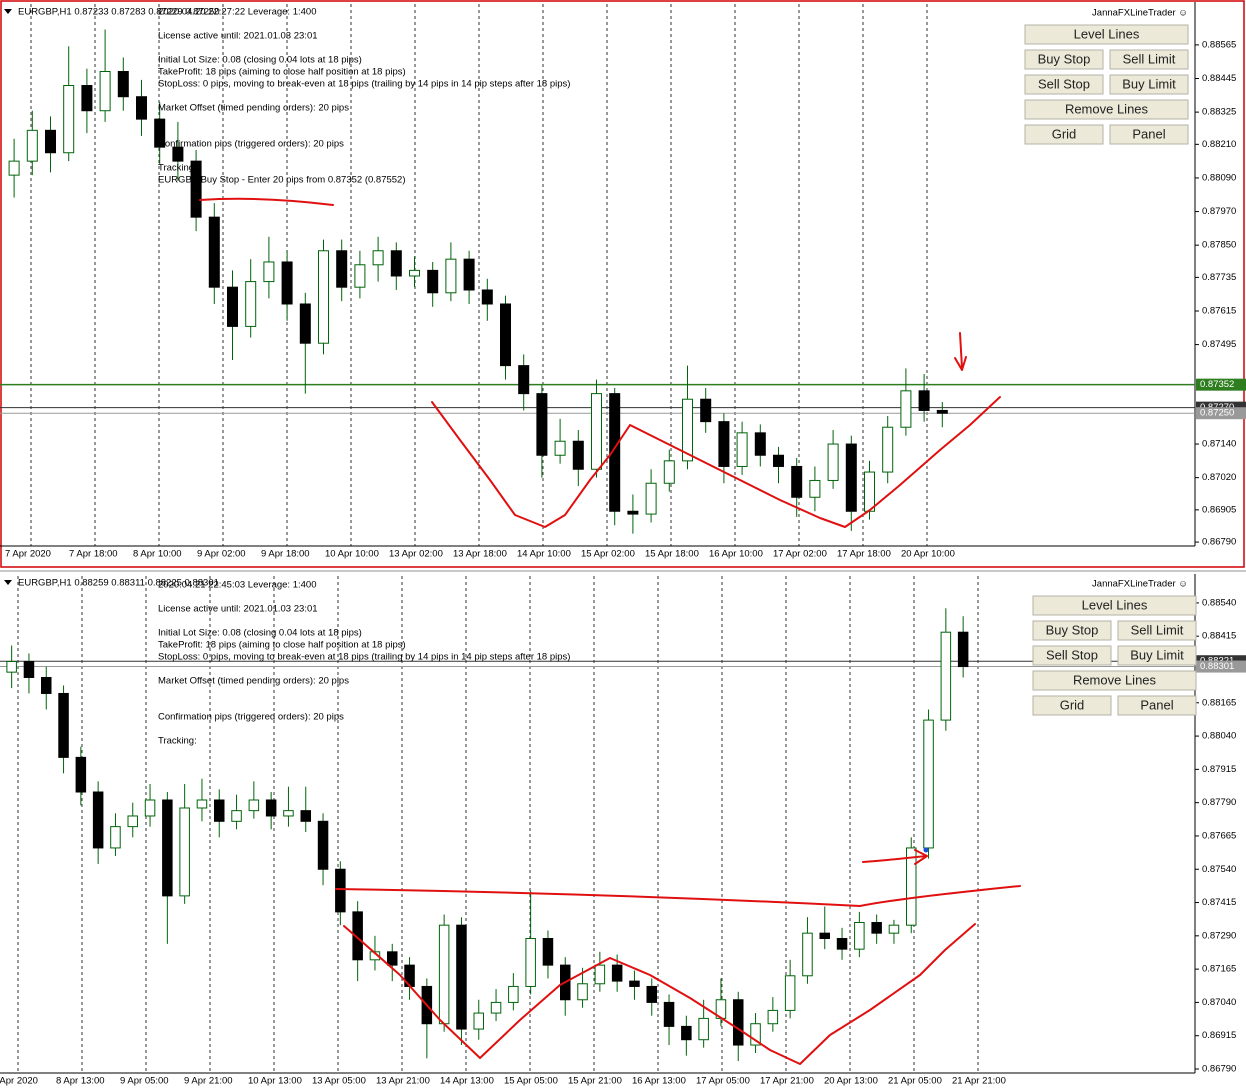  I want to click on annotation-pattern, so click(716, 462).